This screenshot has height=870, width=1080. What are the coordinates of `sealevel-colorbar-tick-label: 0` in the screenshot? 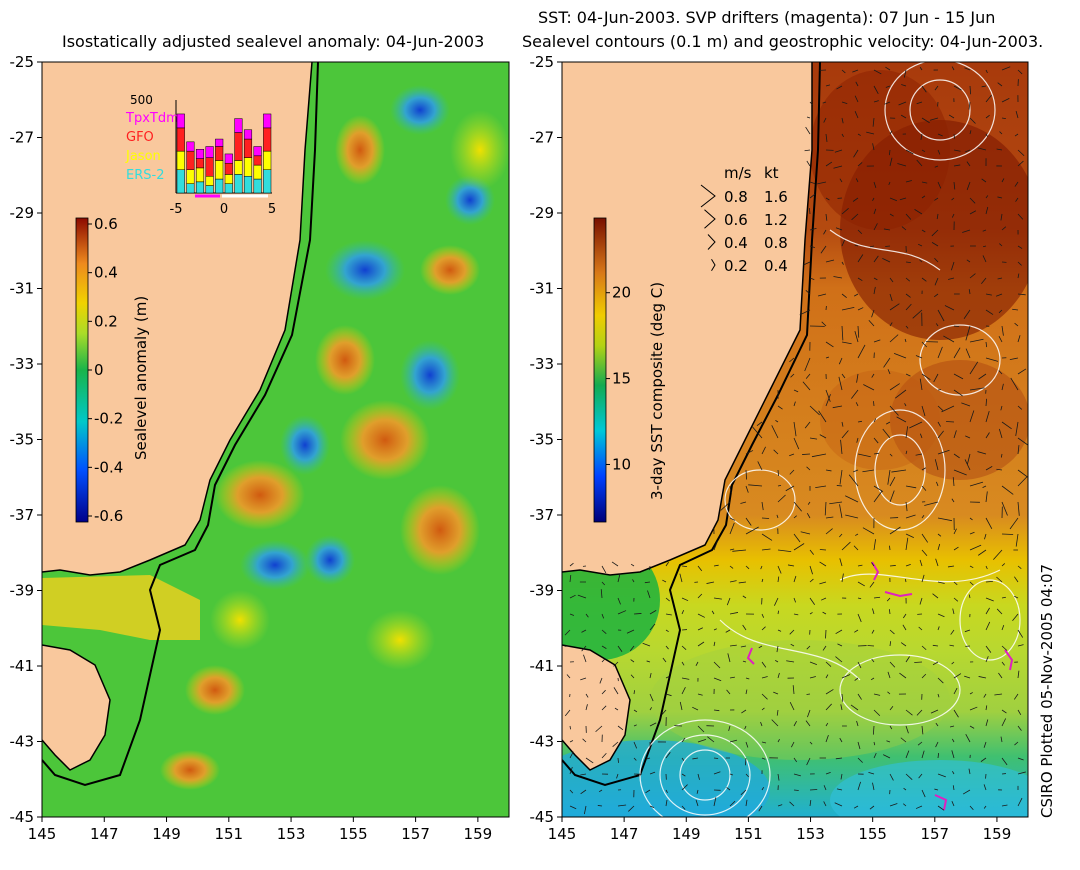 It's located at (99, 370).